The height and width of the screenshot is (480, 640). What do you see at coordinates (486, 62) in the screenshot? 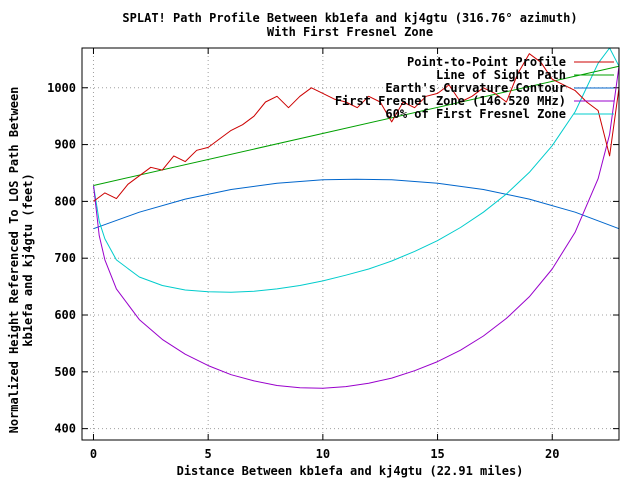
I see `legend-label: Point-to-Point Profile` at bounding box center [486, 62].